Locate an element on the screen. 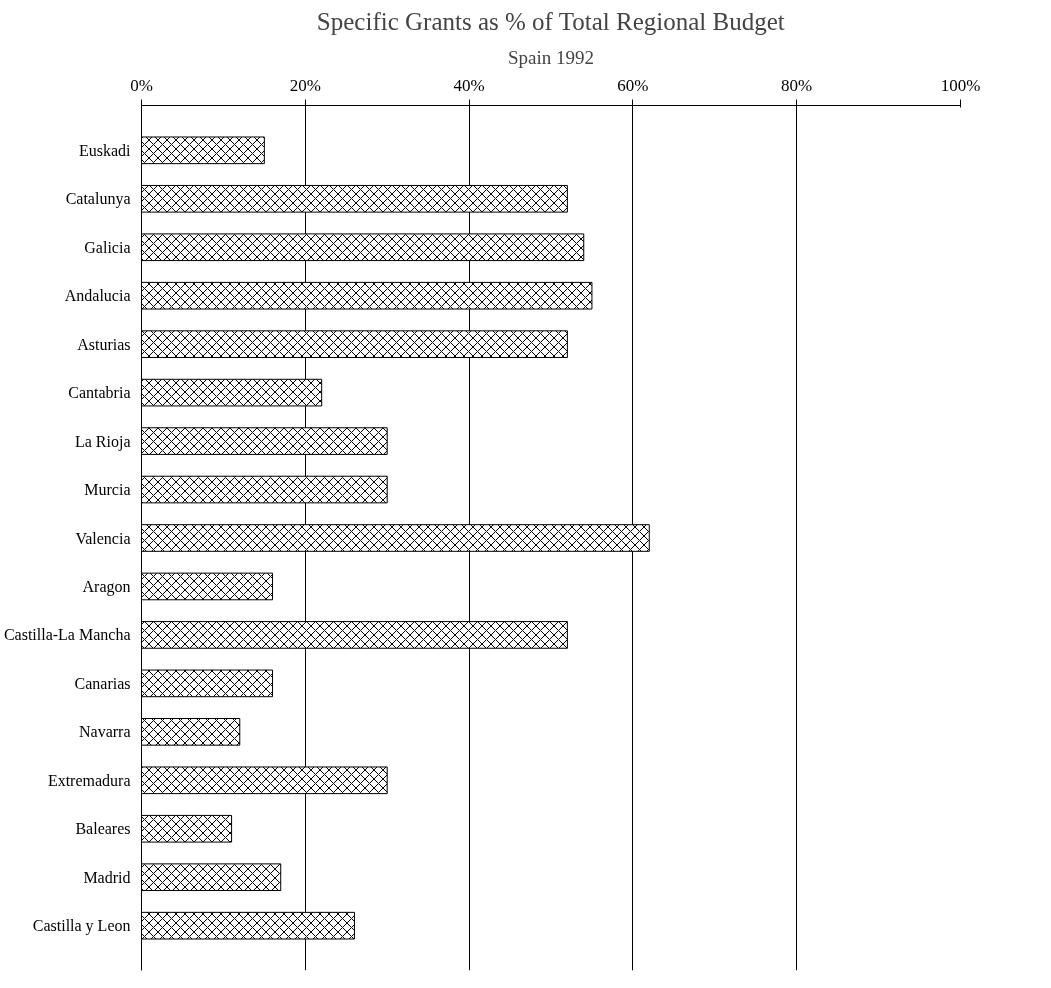 The width and height of the screenshot is (1051, 988). y-tick-label: Madrid is located at coordinates (107, 877).